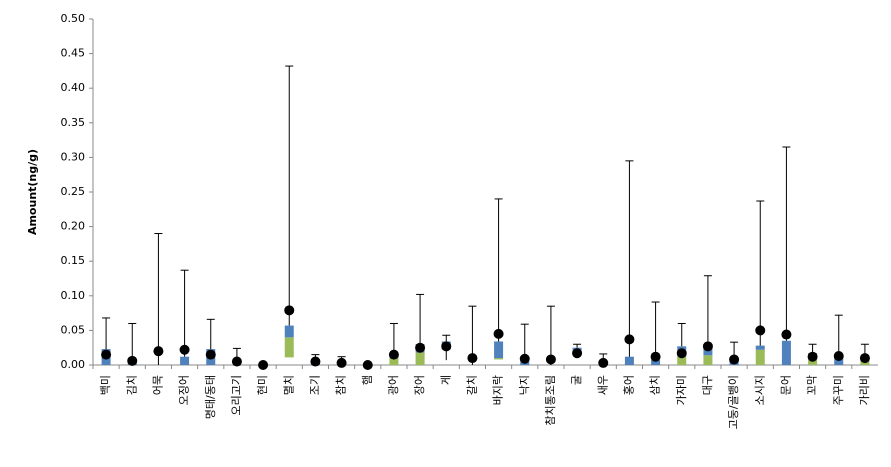 The width and height of the screenshot is (891, 467). I want to click on x-tick-label: 햄, so click(367, 380).